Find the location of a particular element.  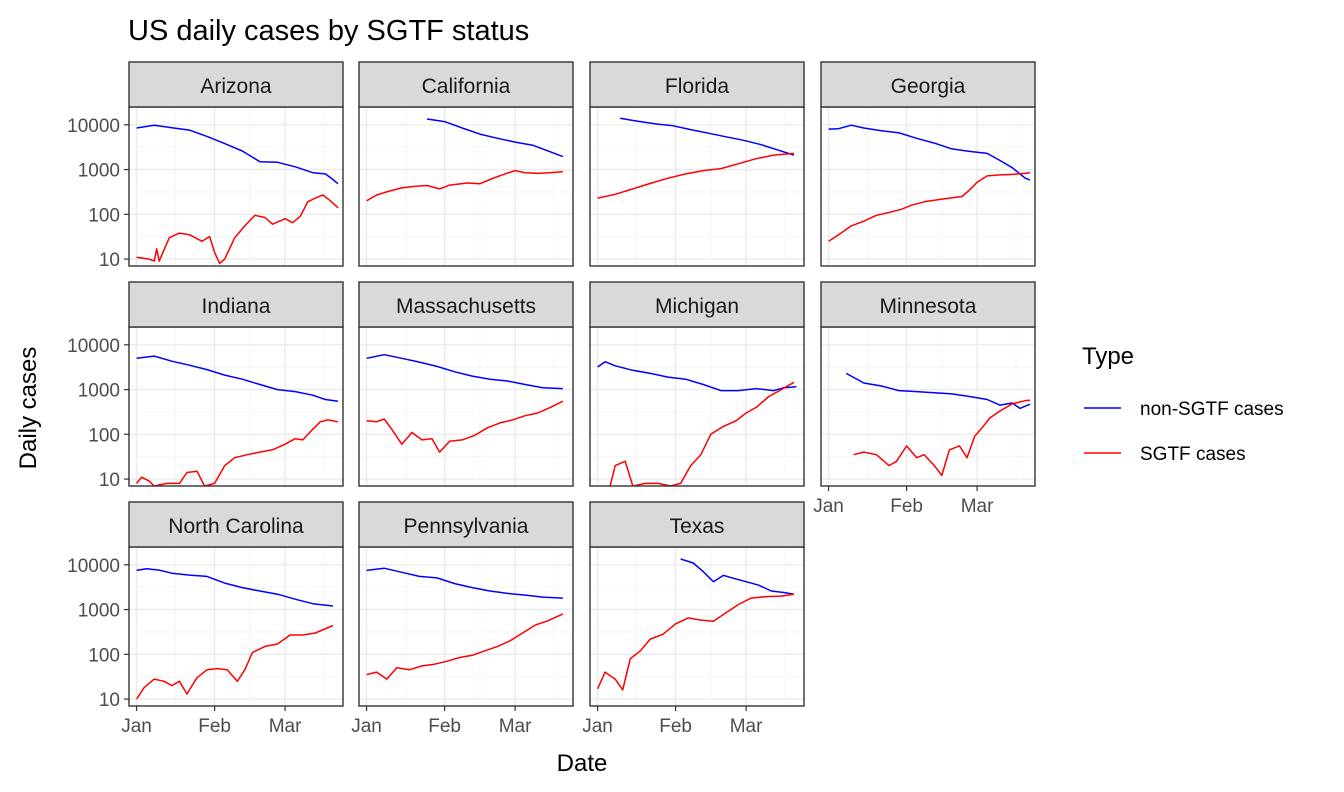

legend-item-sgtf-cases: SGTF cases is located at coordinates (1165, 454).